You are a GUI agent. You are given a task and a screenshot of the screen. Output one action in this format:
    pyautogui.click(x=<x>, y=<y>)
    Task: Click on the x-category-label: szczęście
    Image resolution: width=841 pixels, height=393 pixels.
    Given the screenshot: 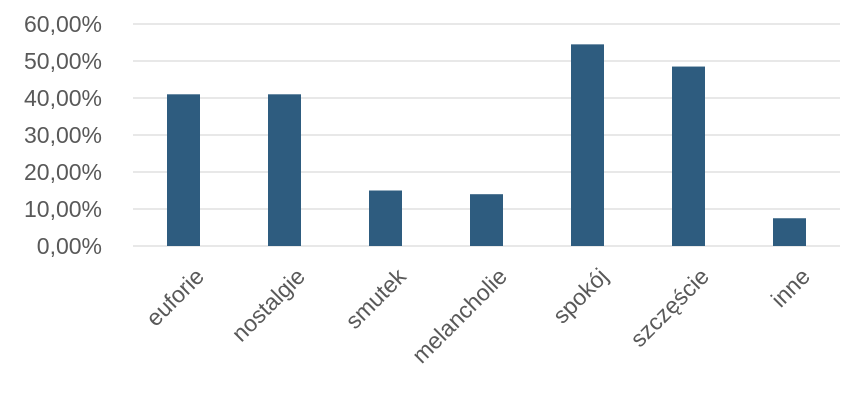 What is the action you would take?
    pyautogui.click(x=669, y=307)
    